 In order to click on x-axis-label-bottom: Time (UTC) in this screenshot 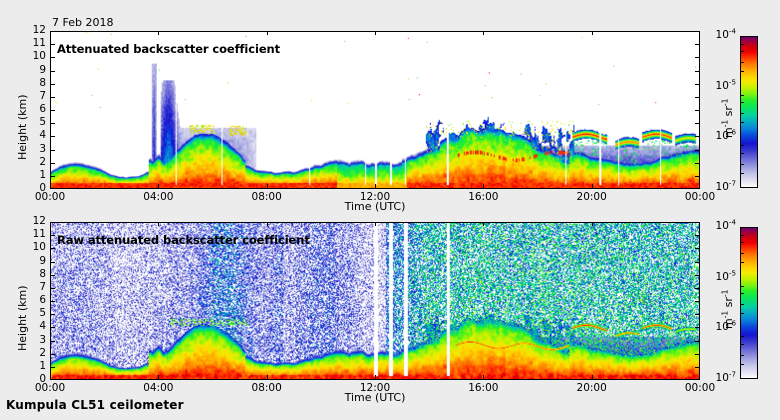, I will do `click(375, 397)`.